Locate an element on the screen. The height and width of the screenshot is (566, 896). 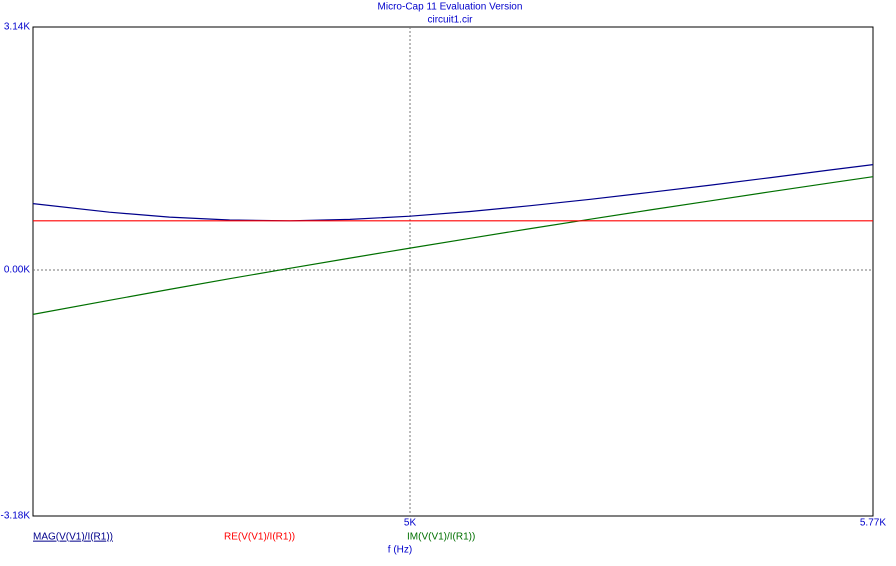
legend-entry: RE(V(V1)/I(R1)) is located at coordinates (259, 537).